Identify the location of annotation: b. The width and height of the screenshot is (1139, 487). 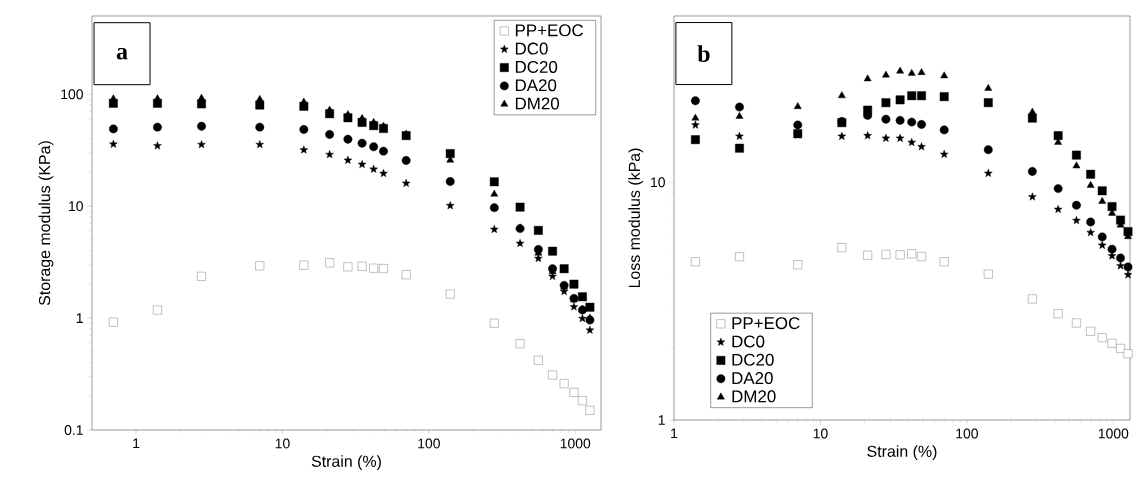
(703, 53).